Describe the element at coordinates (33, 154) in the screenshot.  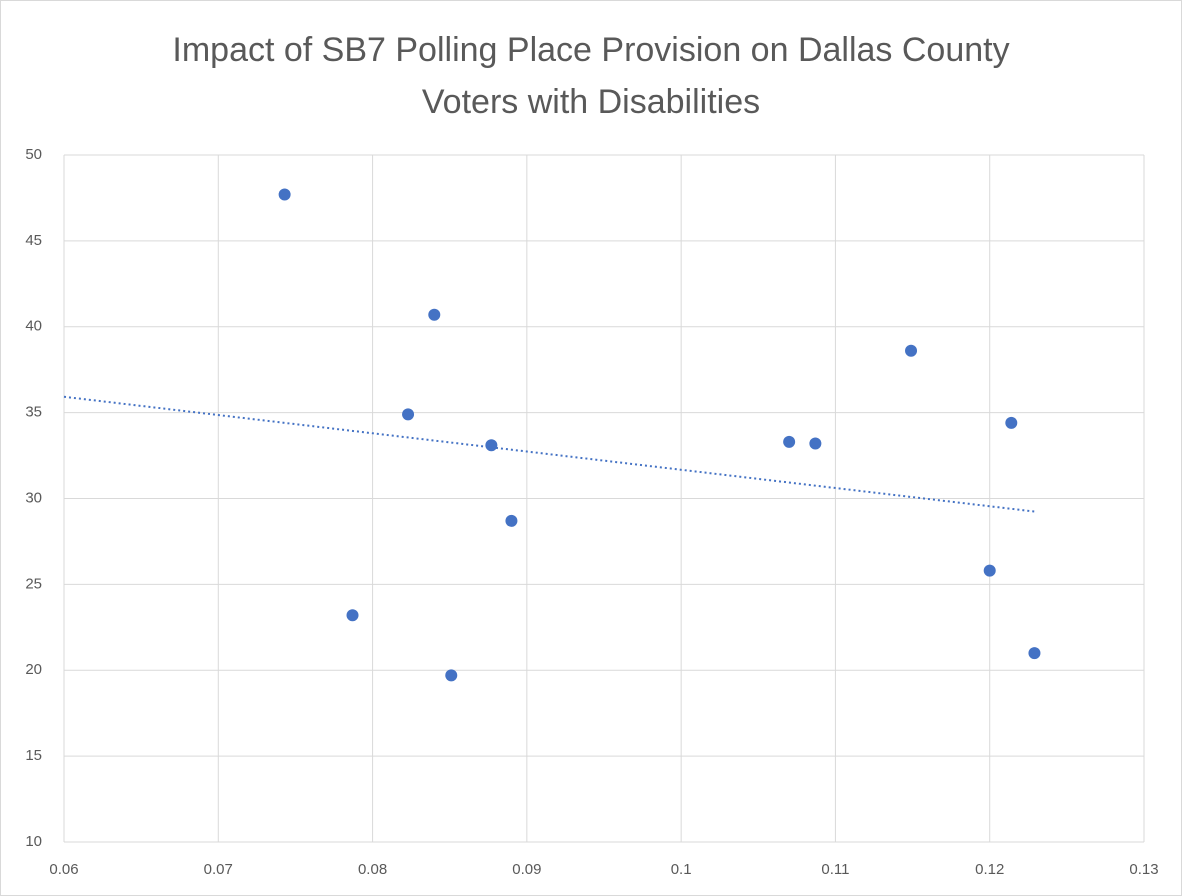
I see `y-tick-label: 50` at that location.